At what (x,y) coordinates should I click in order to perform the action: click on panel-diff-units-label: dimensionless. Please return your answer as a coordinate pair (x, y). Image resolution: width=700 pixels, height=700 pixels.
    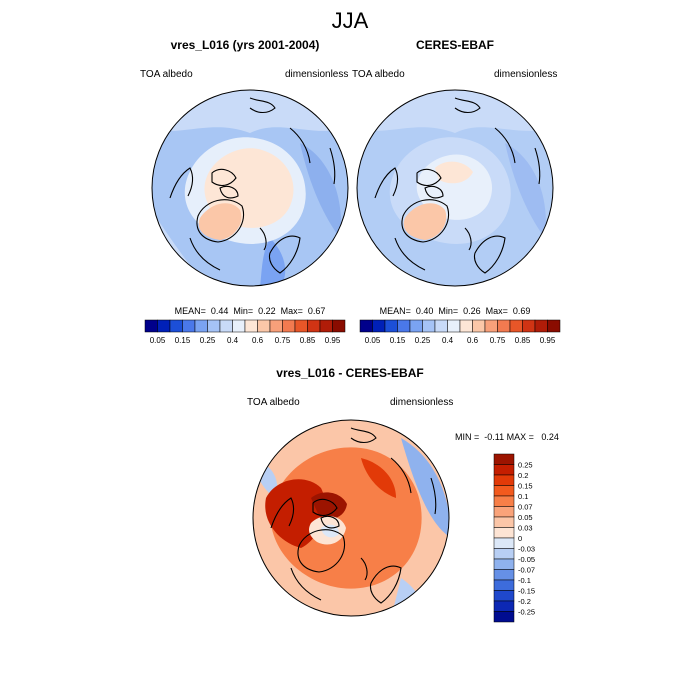
    Looking at the image, I should click on (422, 402).